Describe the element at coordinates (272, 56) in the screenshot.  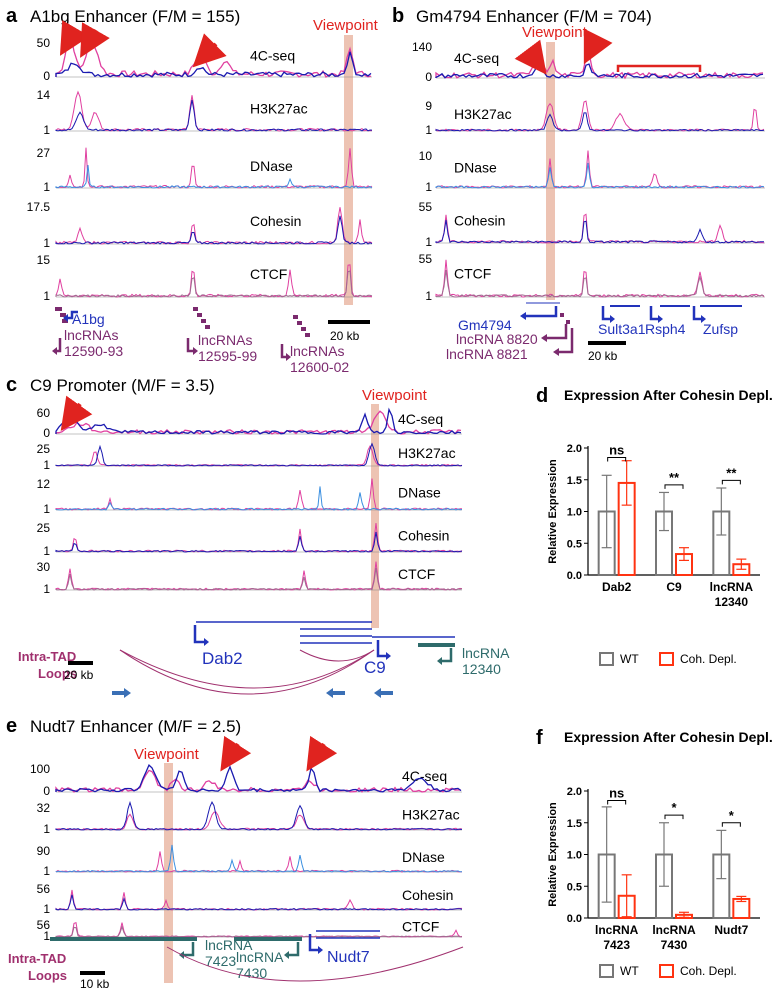
I see `track-name: 4C-seq` at that location.